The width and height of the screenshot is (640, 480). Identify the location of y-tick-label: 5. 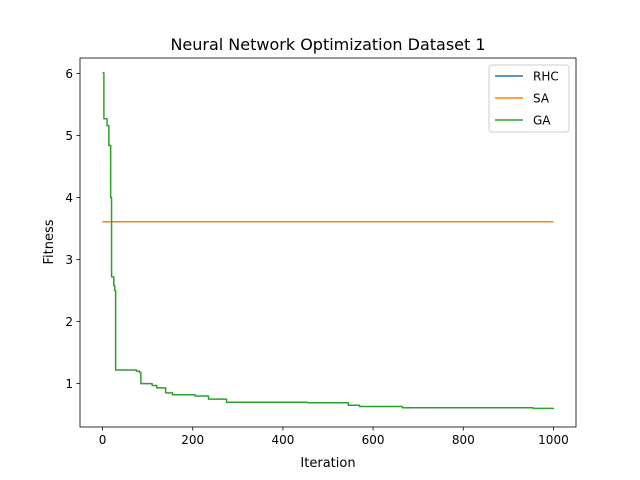
(69, 136).